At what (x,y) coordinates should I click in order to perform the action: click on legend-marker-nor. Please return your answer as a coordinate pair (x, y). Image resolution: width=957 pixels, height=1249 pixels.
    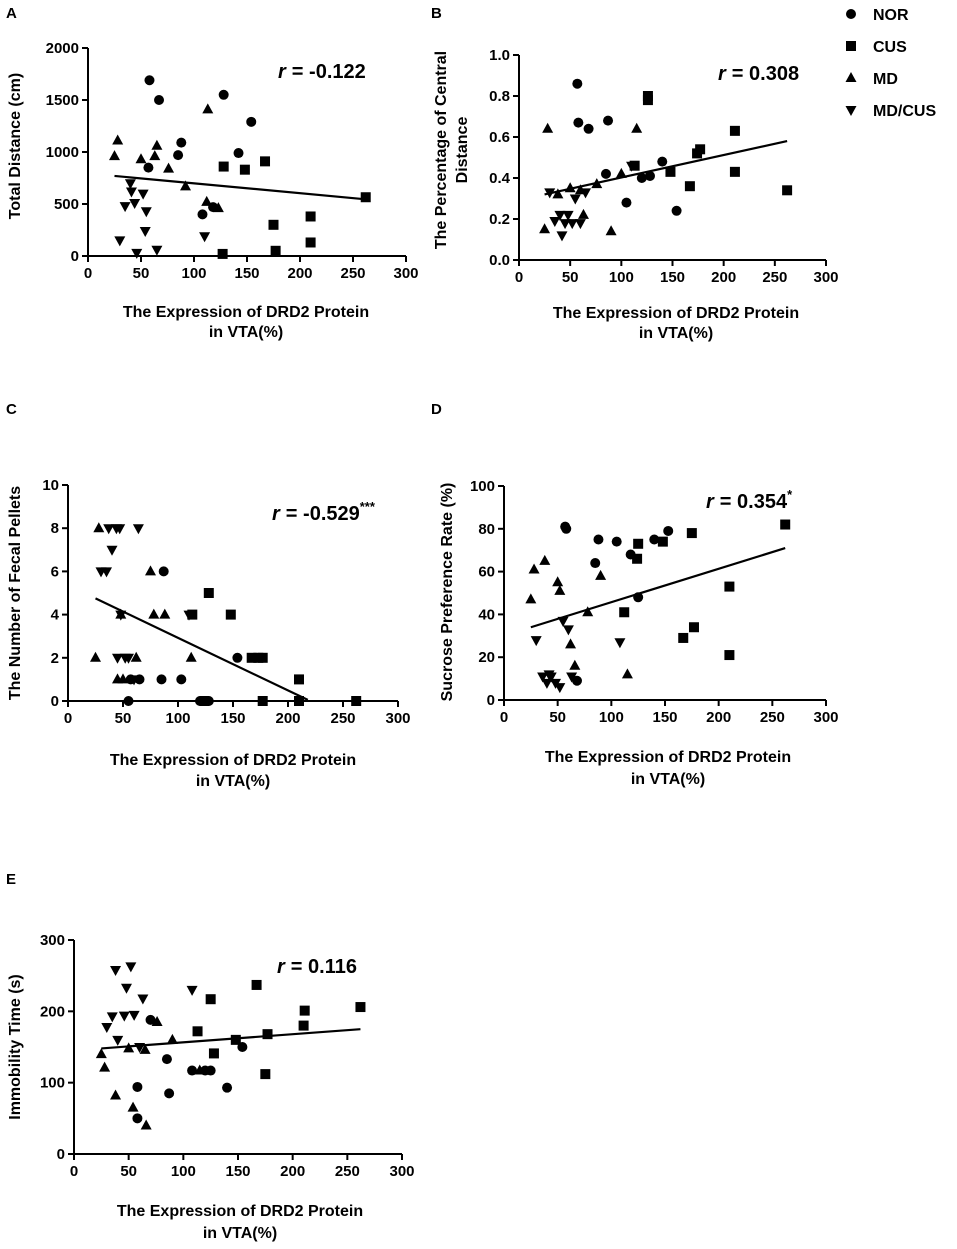
    Looking at the image, I should click on (851, 14).